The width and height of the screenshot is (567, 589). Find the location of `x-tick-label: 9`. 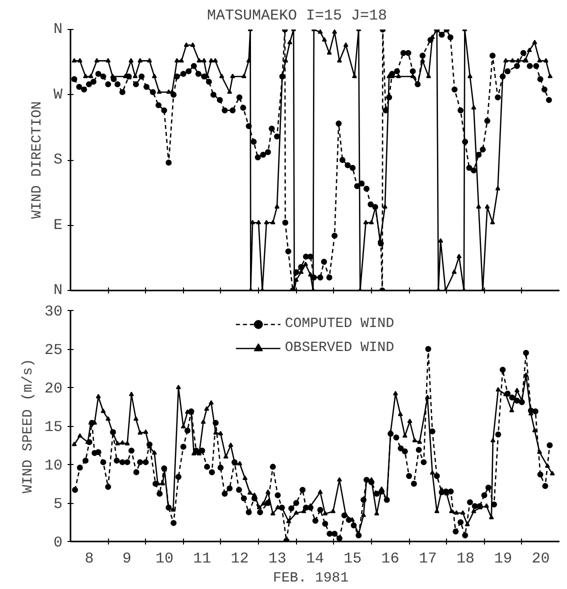

x-tick-label: 9 is located at coordinates (127, 559).